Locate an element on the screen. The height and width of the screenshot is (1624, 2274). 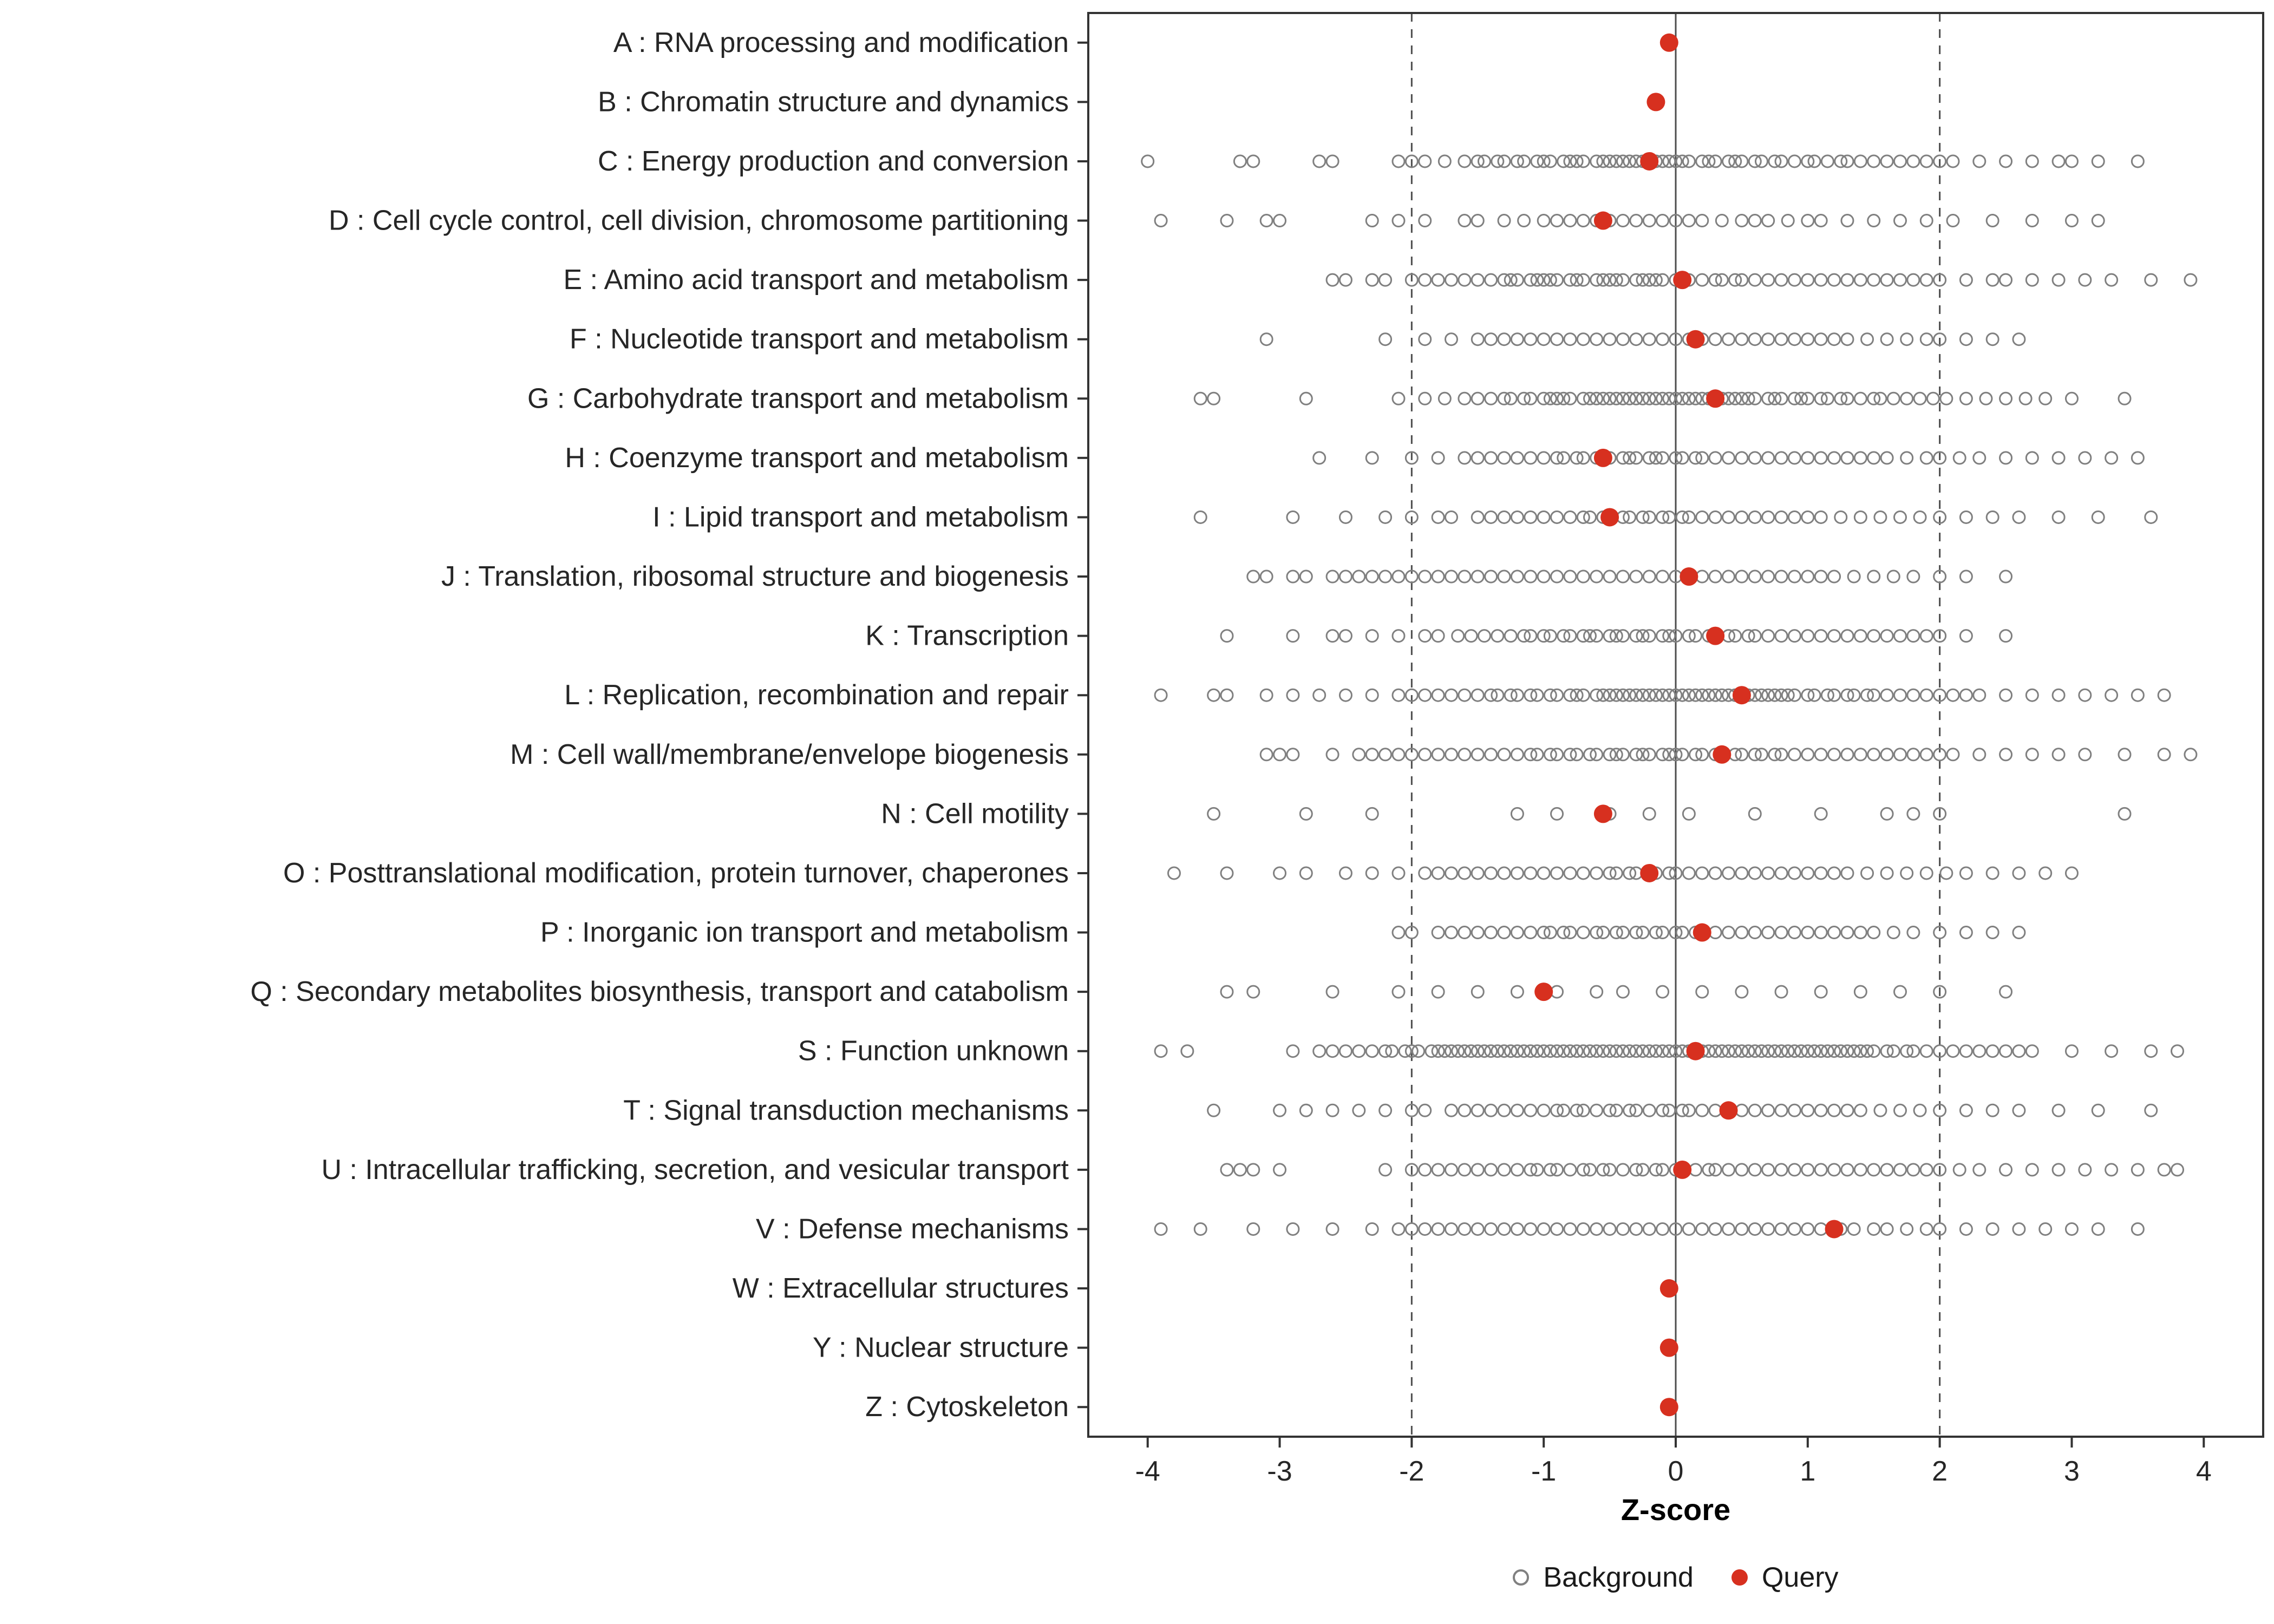
x-tick-label: -4 is located at coordinates (1148, 1472).